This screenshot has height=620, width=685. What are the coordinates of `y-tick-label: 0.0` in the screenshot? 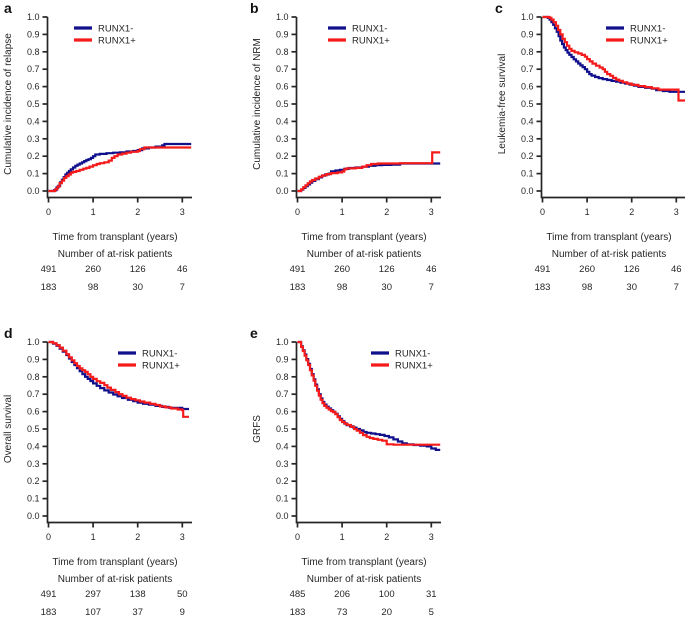 It's located at (282, 191).